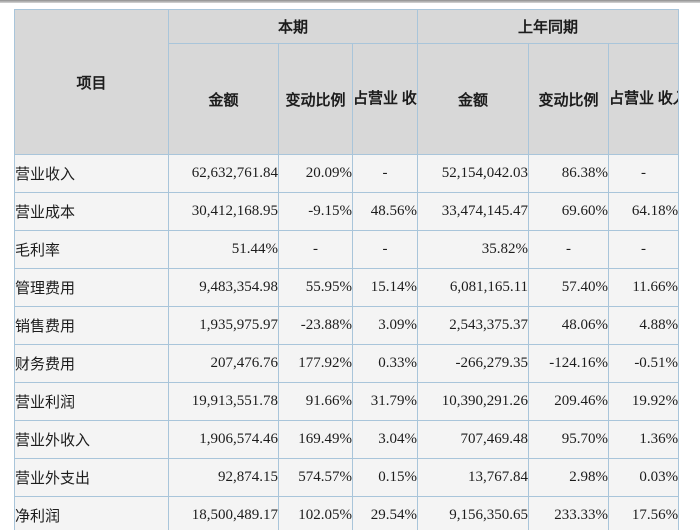 The width and height of the screenshot is (700, 530). Describe the element at coordinates (385, 287) in the screenshot. I see `cell-current-share: 15.14%` at that location.